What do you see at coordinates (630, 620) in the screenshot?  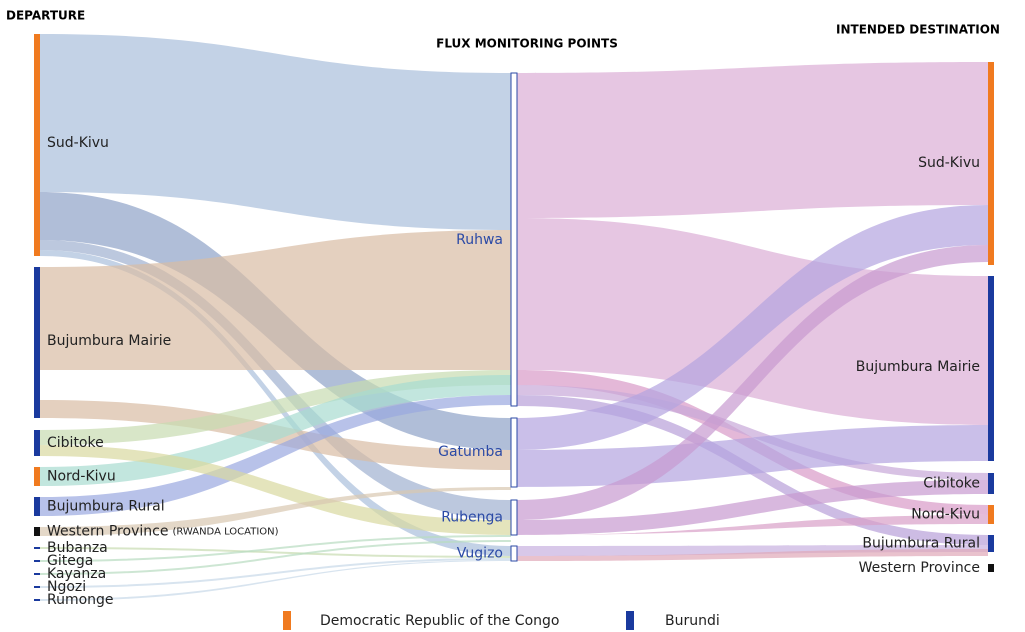 I see `legend-swatch-burundi` at bounding box center [630, 620].